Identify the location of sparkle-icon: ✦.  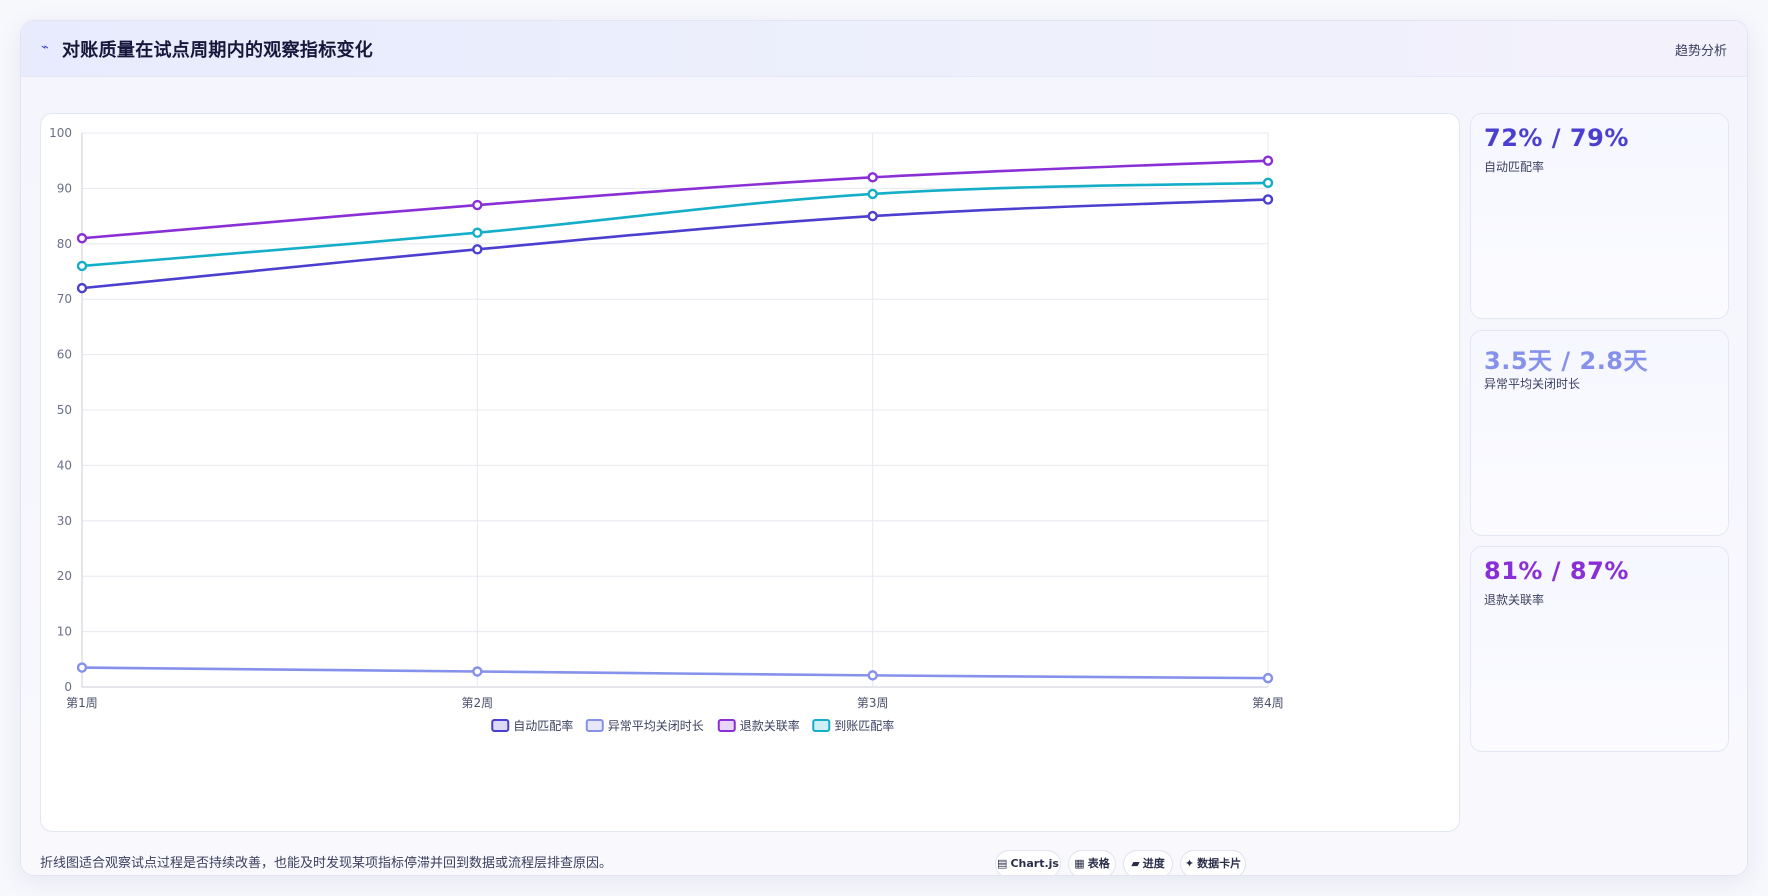
(1189, 863).